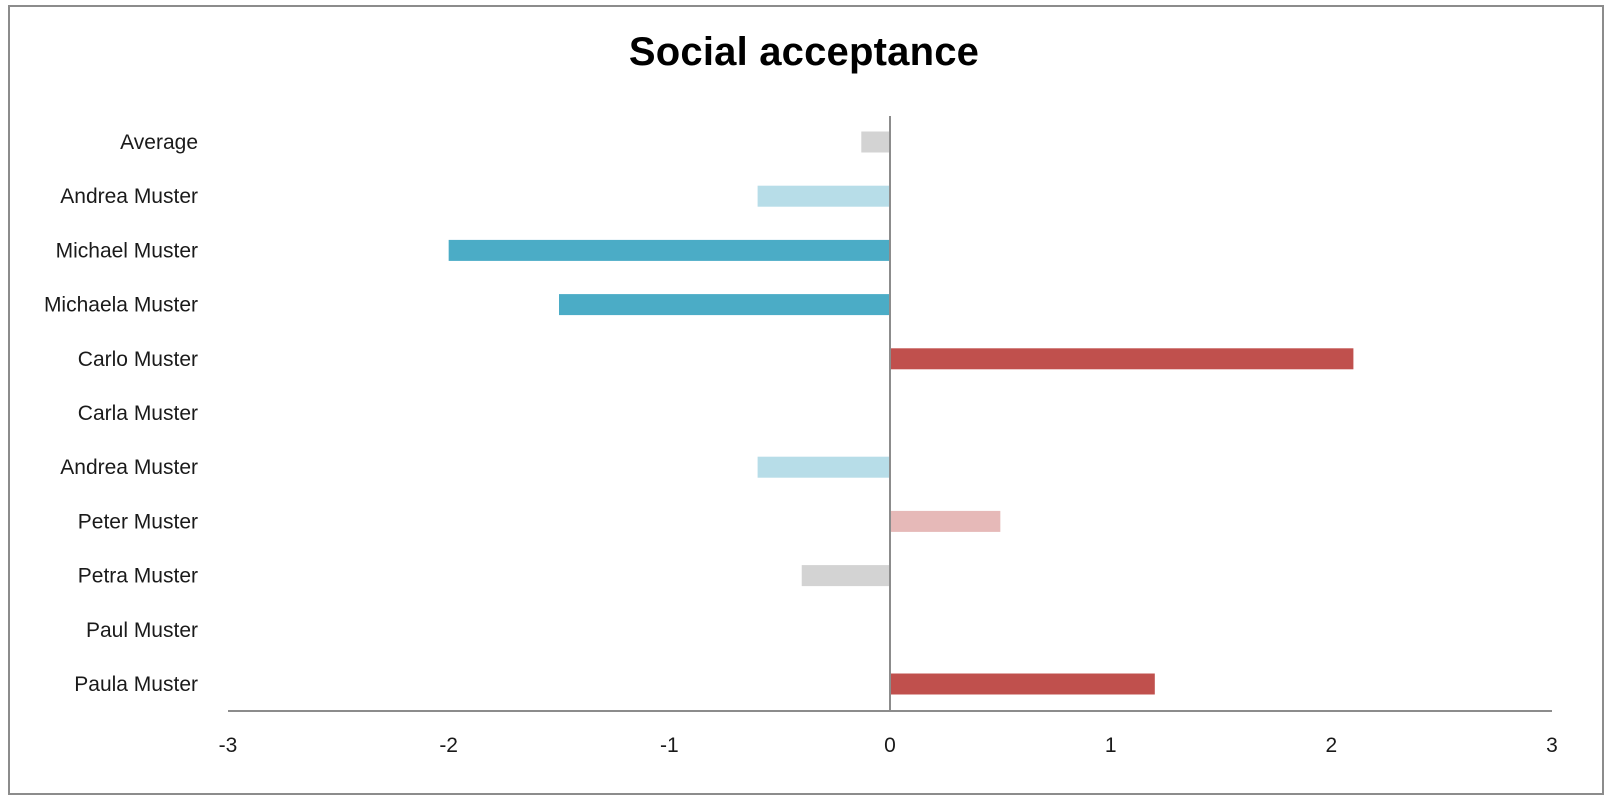  What do you see at coordinates (138, 576) in the screenshot?
I see `category-label: Petra Muster` at bounding box center [138, 576].